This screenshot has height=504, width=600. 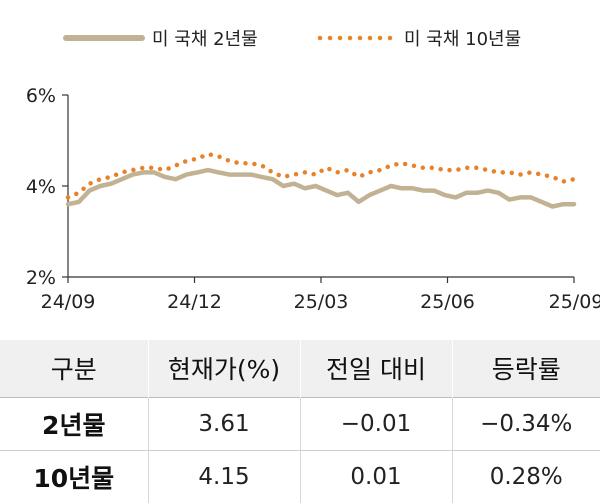 I want to click on x-tick-label: 25/03, so click(x=321, y=302).